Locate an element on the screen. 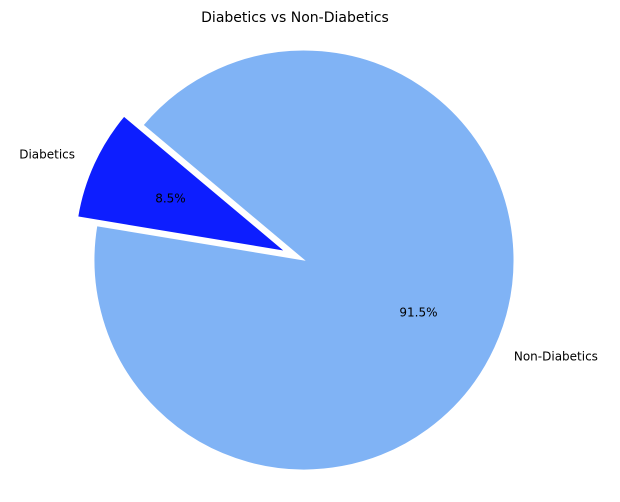 The image size is (620, 502). chart-title: Diabetics vs Non-Diabetics is located at coordinates (295, 18).